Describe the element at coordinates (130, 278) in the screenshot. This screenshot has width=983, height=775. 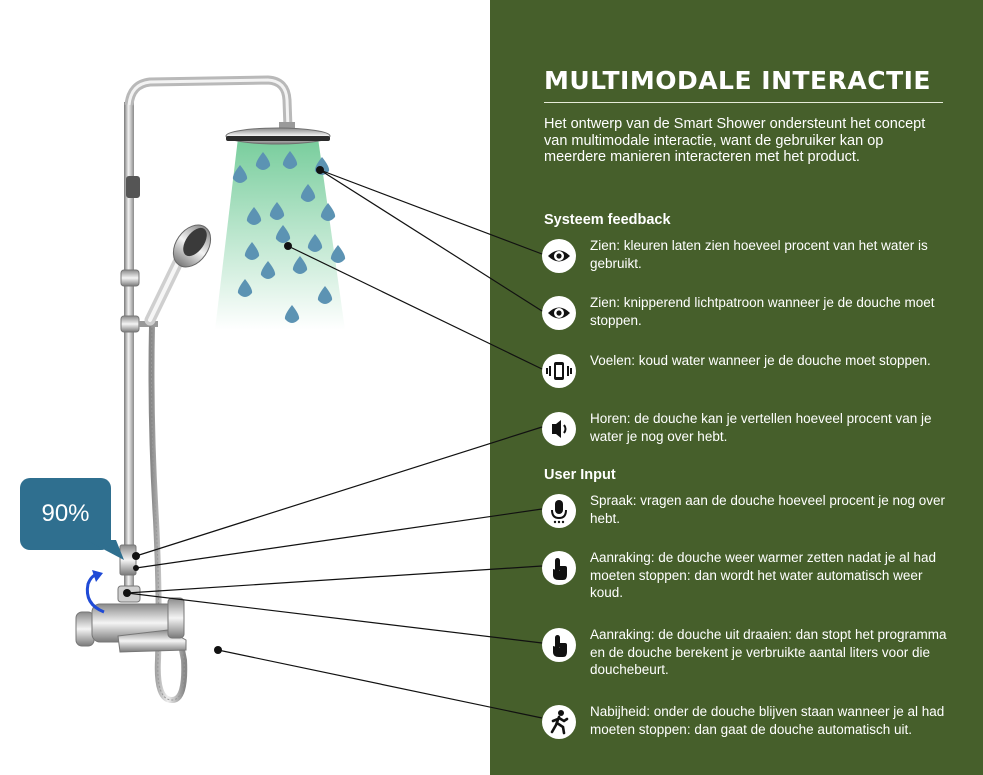
I see `holder-ring-top` at that location.